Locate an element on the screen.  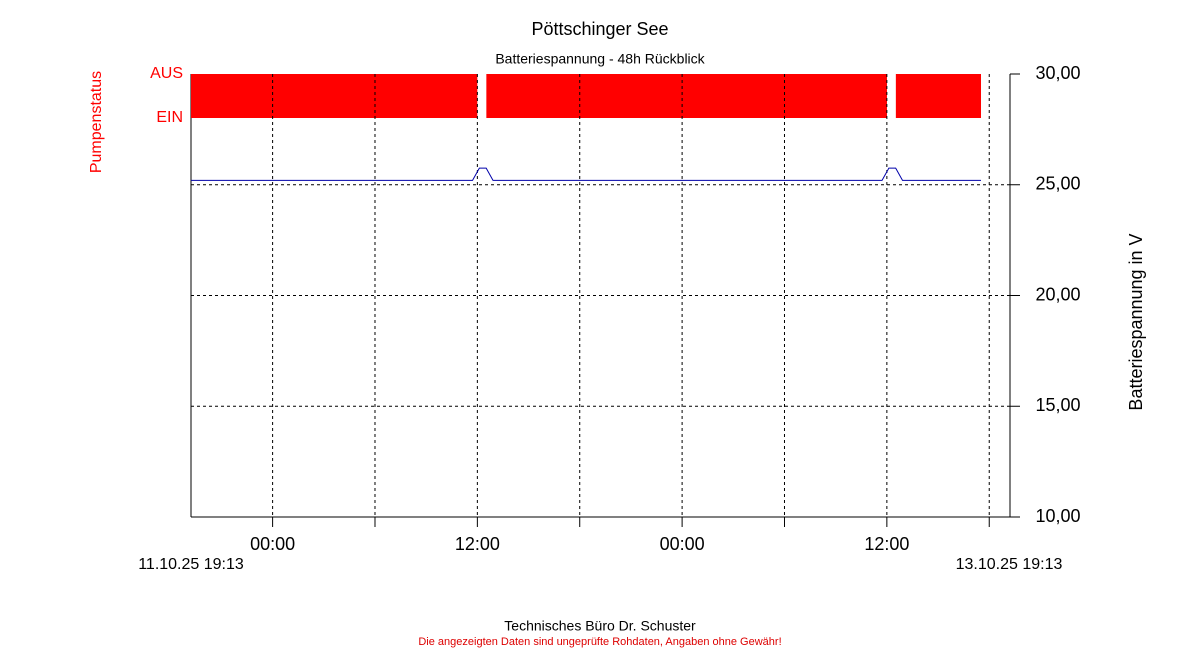
chart-subtitle: Batteriespannung - 48h Rückblick is located at coordinates (600, 59).